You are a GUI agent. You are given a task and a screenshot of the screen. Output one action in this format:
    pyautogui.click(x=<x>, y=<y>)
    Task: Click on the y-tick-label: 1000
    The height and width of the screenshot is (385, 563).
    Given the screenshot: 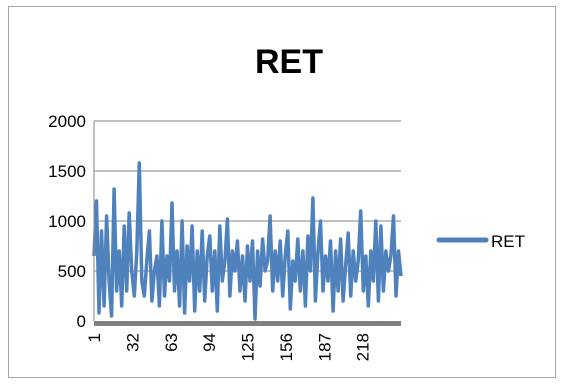 What is the action you would take?
    pyautogui.click(x=67, y=221)
    